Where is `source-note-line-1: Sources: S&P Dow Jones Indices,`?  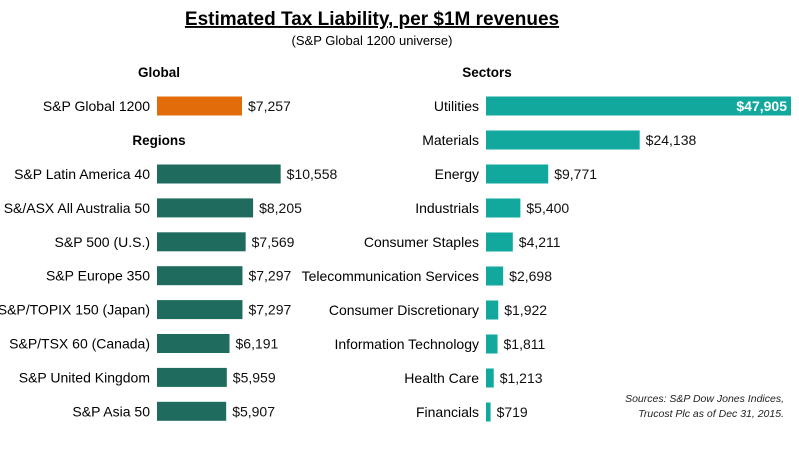
source-note-line-1: Sources: S&P Dow Jones Indices, is located at coordinates (704, 399).